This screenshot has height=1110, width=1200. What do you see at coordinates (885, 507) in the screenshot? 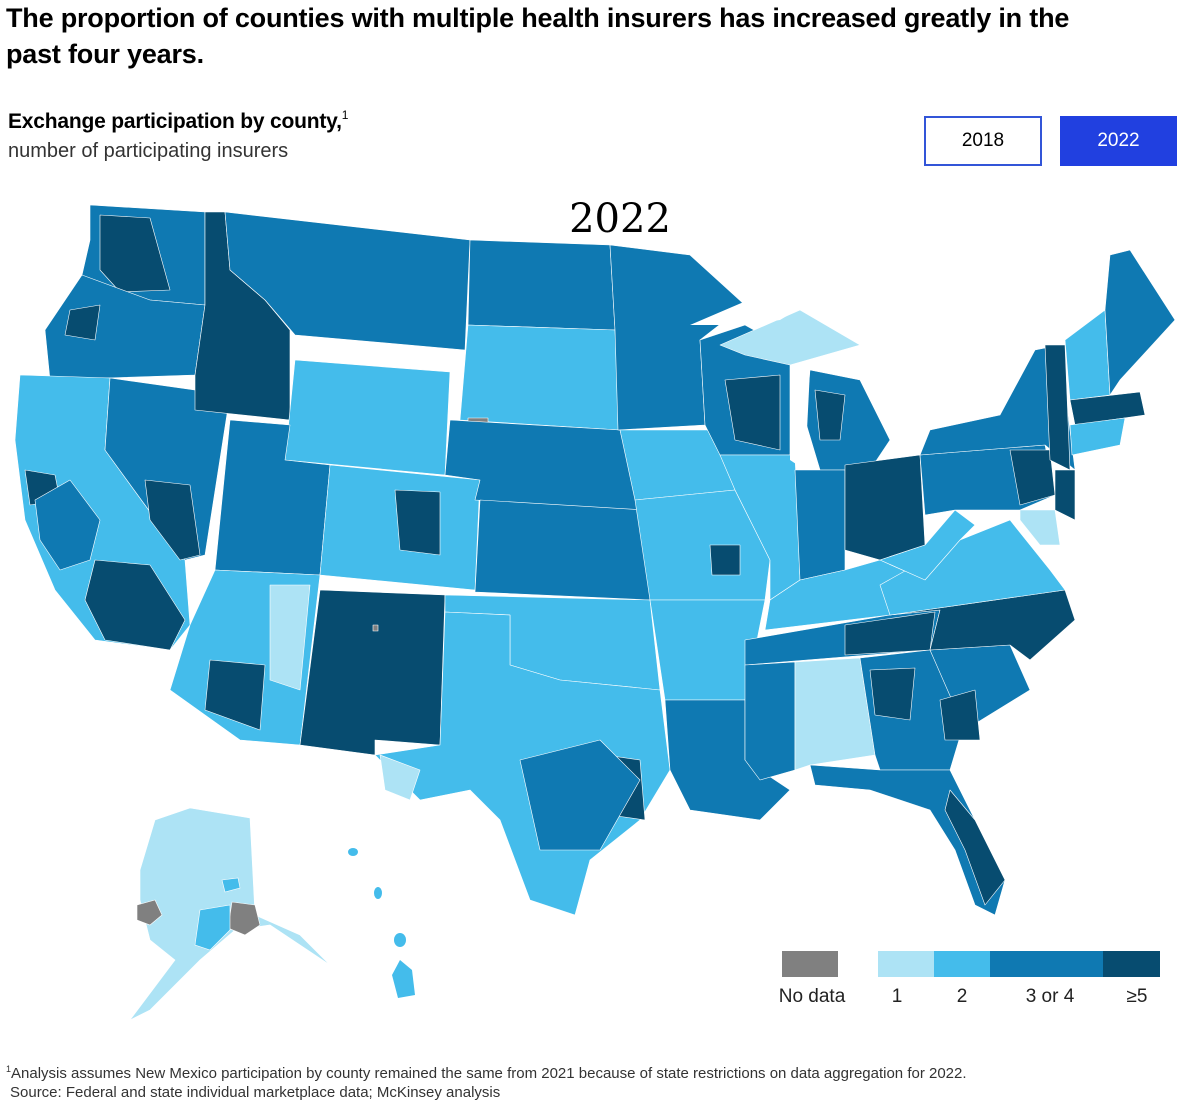
I see `state-ohio` at bounding box center [885, 507].